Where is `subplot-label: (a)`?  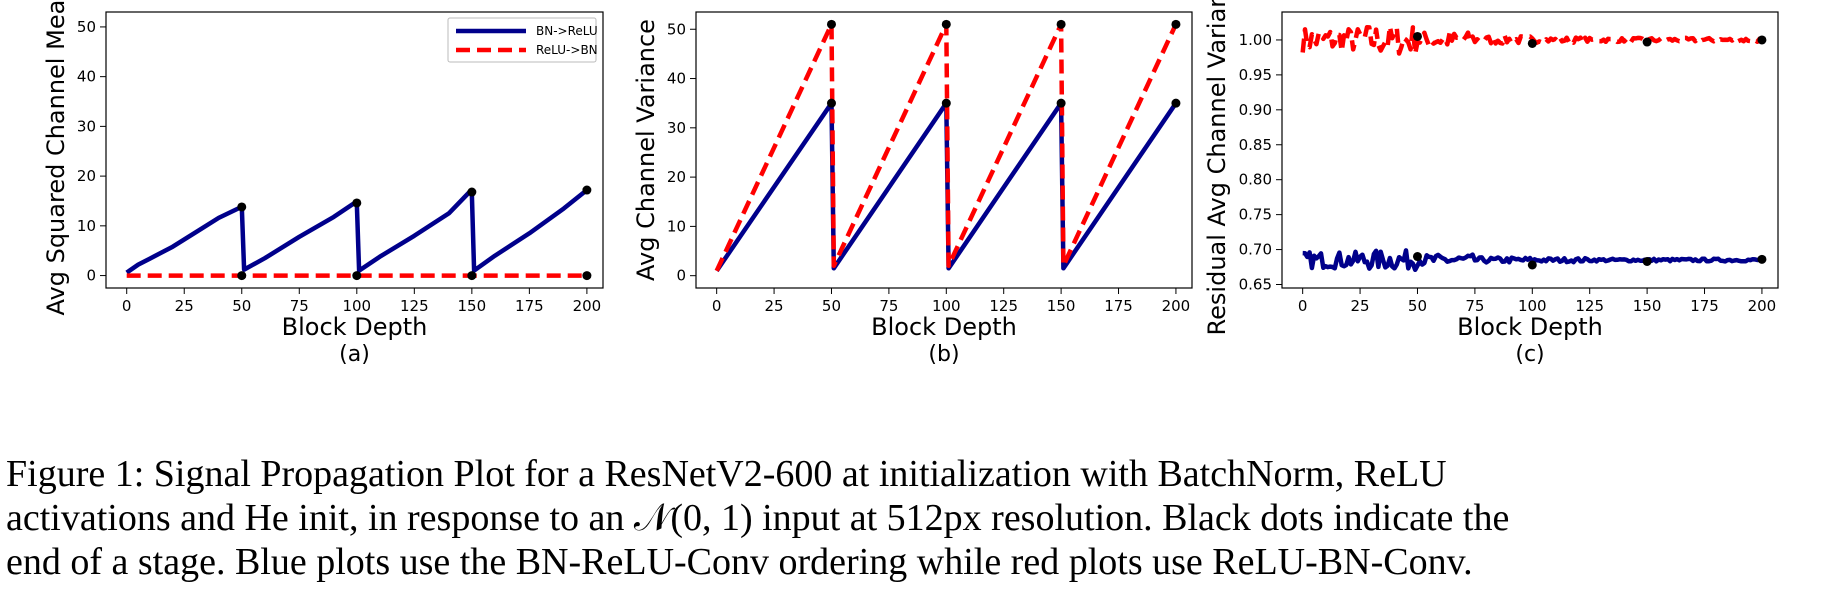
subplot-label: (a) is located at coordinates (354, 354).